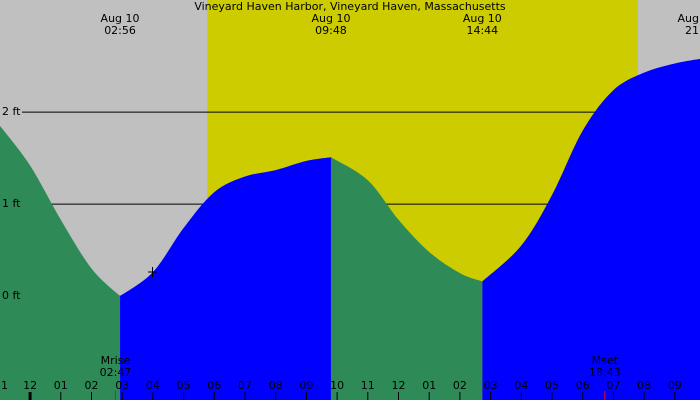  I want to click on y-tick-label: 2 ft, so click(11, 111).